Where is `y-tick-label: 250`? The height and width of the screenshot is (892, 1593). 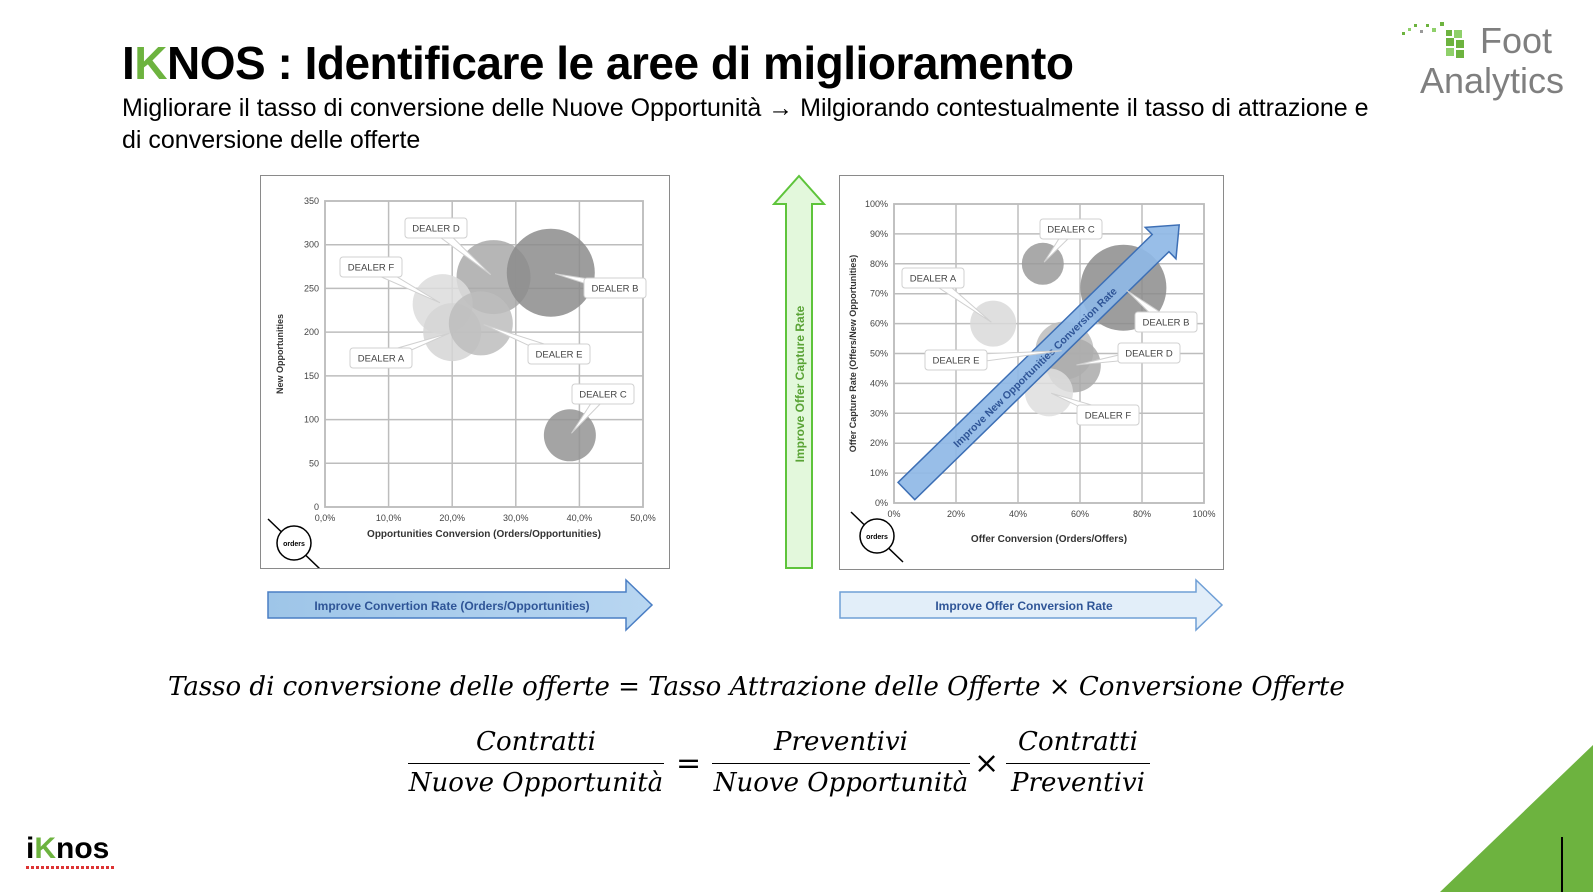
y-tick-label: 250 is located at coordinates (311, 288).